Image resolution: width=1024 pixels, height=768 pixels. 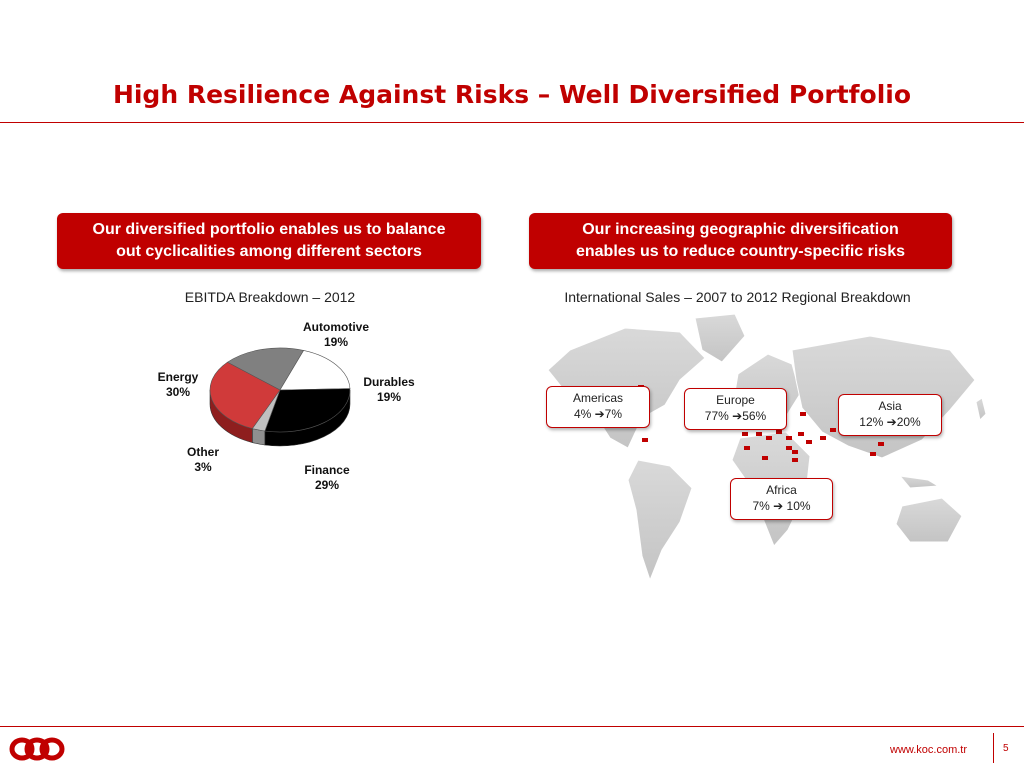 What do you see at coordinates (512, 726) in the screenshot?
I see `footer-divider` at bounding box center [512, 726].